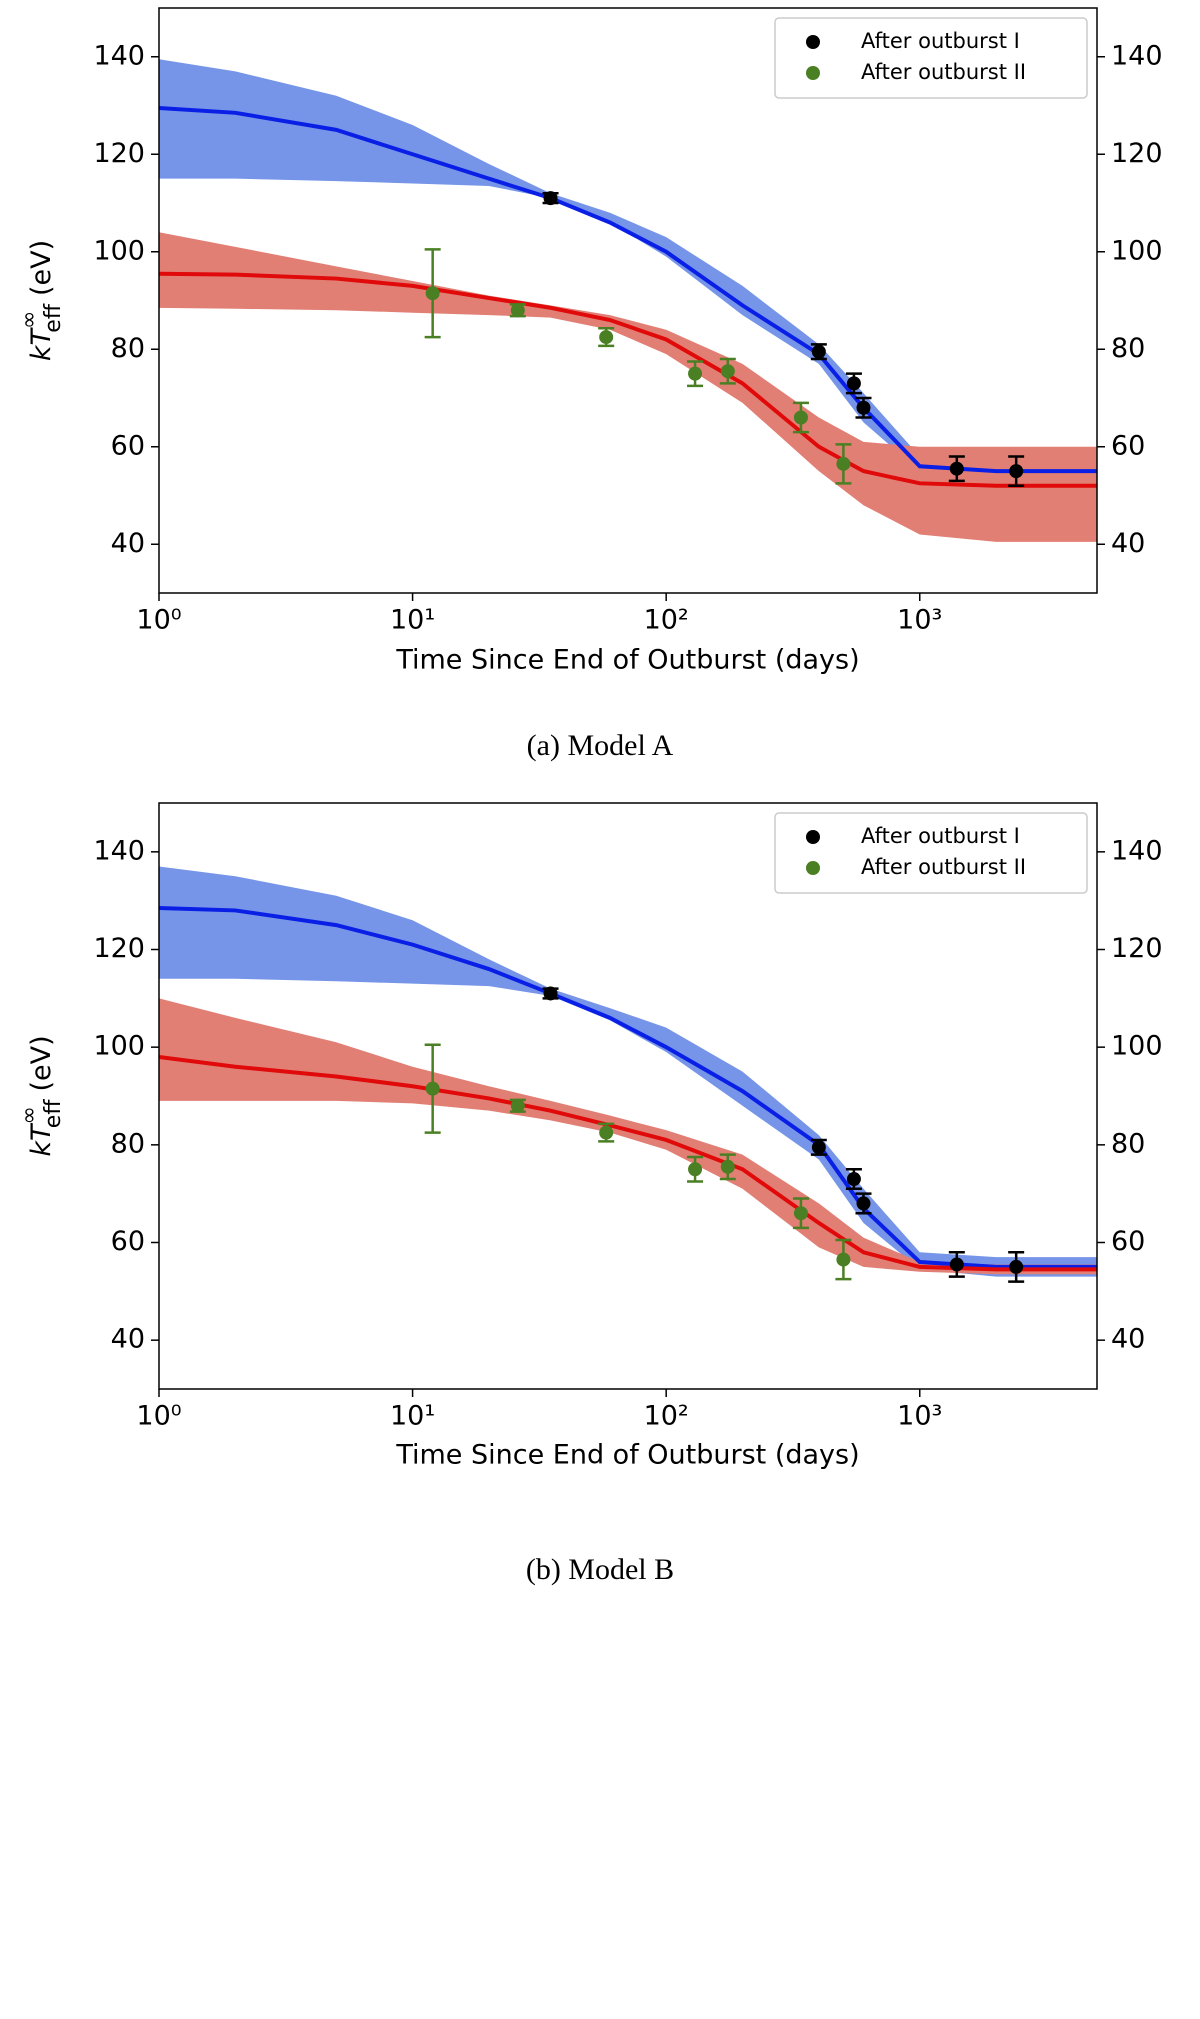  Describe the element at coordinates (600, 1569) in the screenshot. I see `caption: (b) Model B` at that location.